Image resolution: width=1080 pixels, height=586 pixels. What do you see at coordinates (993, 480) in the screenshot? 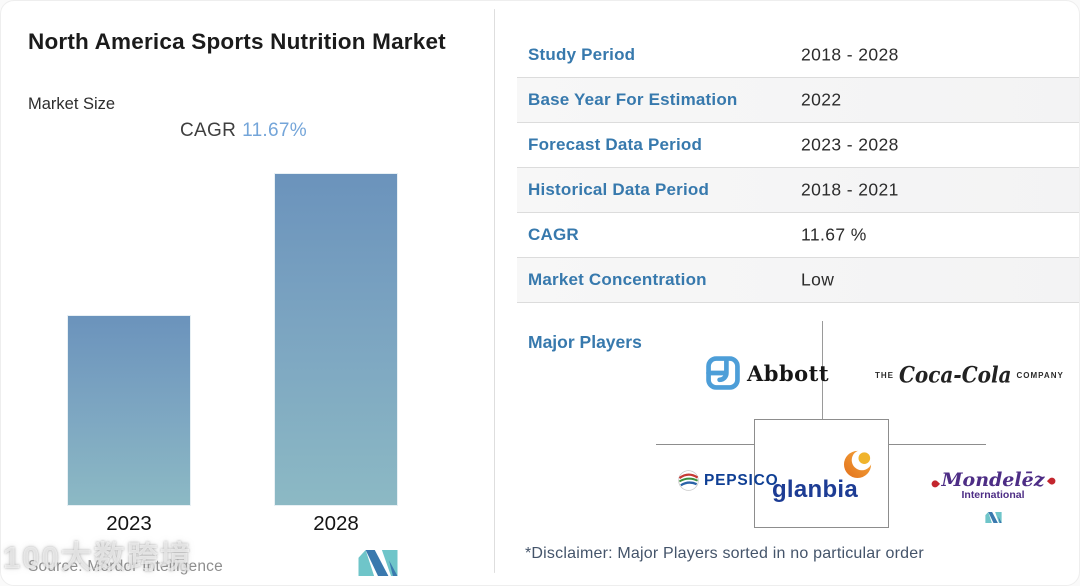
I see `mondelez-wordmark: Mondelēz` at bounding box center [993, 480].